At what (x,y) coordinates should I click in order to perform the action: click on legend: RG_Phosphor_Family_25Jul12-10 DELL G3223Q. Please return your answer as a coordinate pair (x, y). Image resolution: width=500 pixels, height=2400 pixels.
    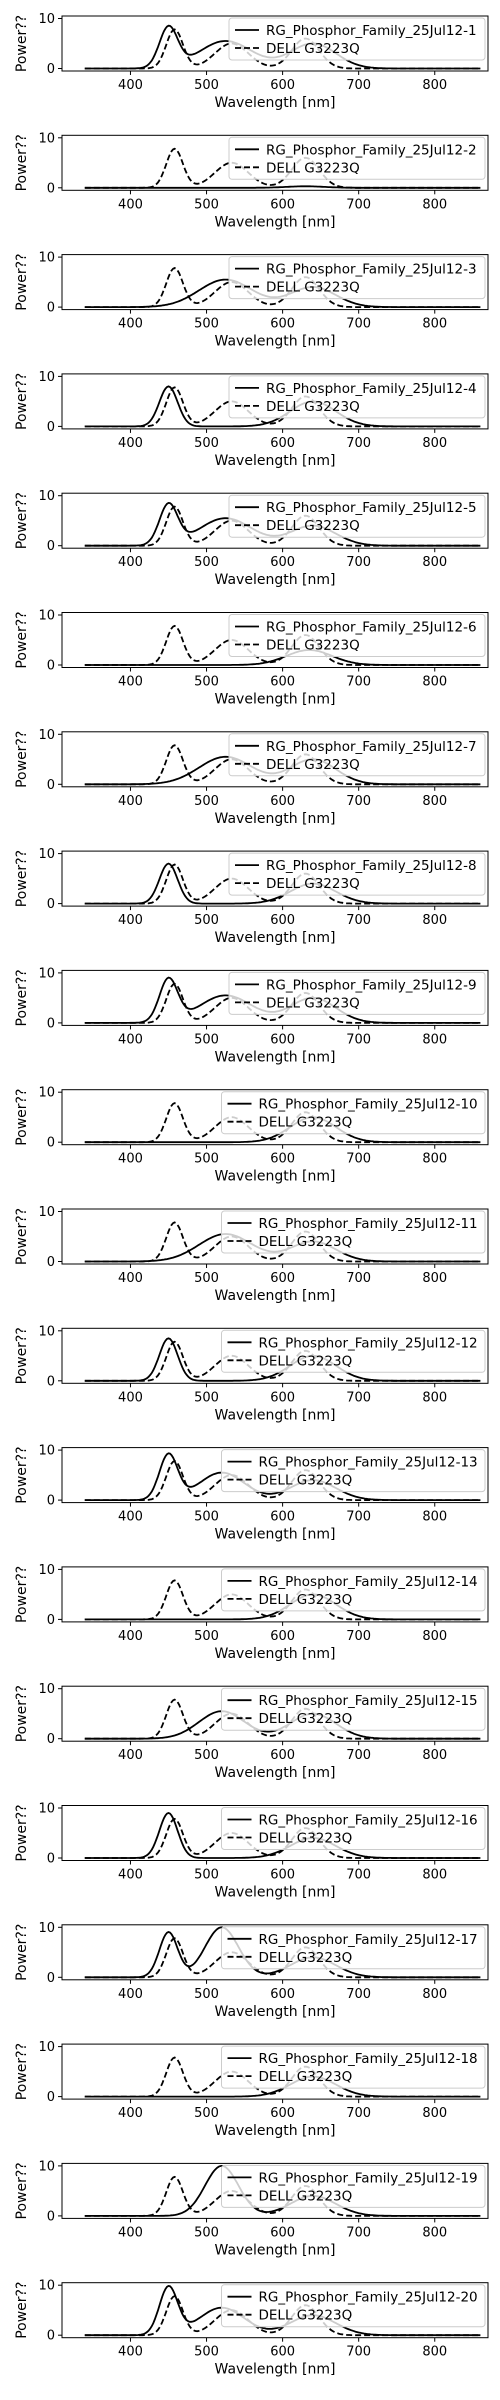
    Looking at the image, I should click on (353, 1113).